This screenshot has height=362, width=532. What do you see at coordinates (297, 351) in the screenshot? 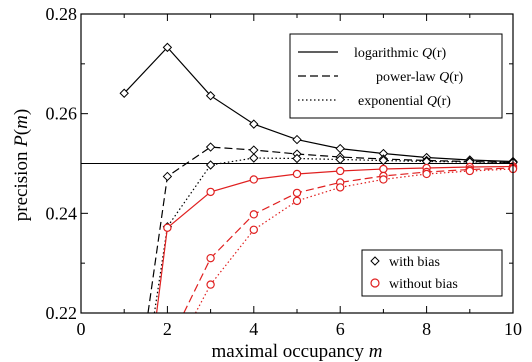
I see `x-axis-label: maximal occupancy m` at bounding box center [297, 351].